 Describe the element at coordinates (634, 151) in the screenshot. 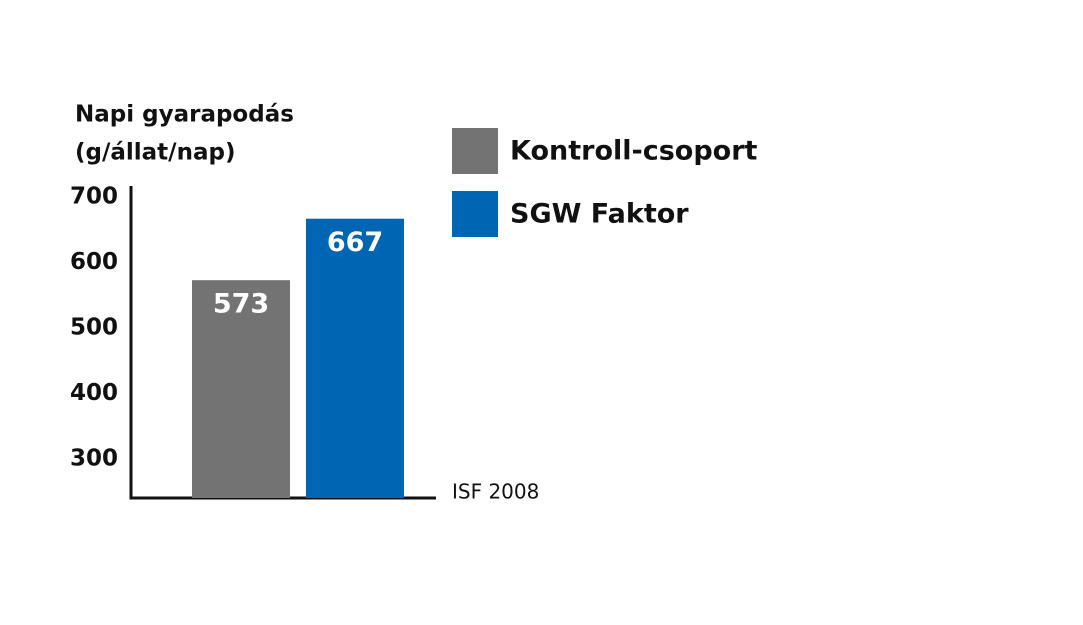

I see `legend-label: Kontroll-csoport` at that location.